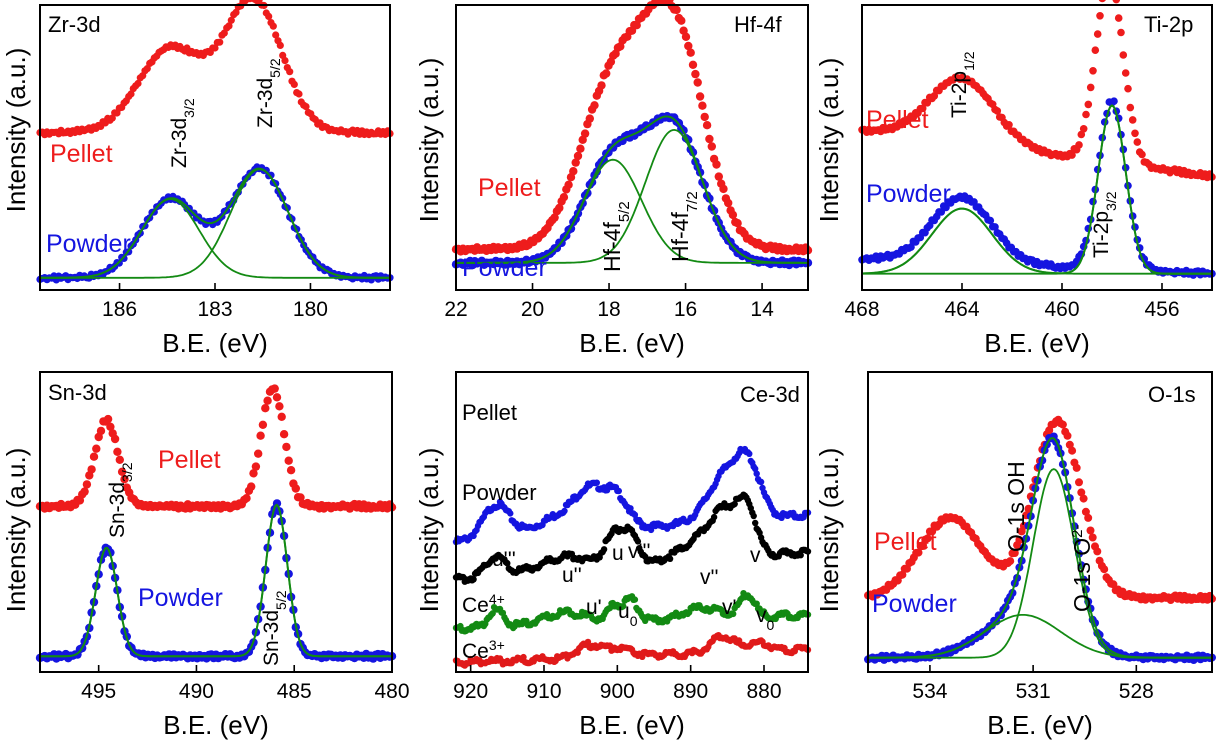 The width and height of the screenshot is (1221, 741). What do you see at coordinates (969, 61) in the screenshot?
I see `peak-label-sub: 1/2` at bounding box center [969, 61].